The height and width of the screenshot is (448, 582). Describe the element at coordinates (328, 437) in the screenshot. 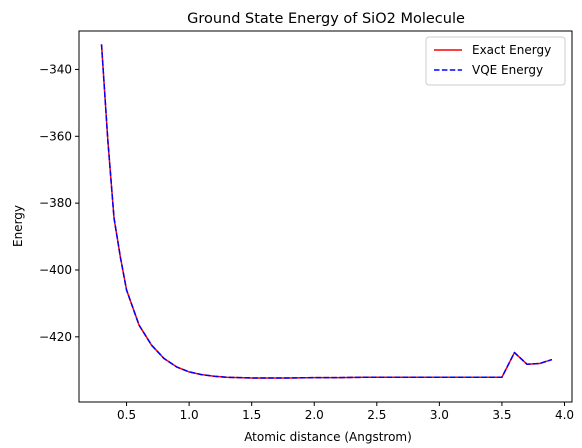

I see `x-axis-label: Atomic distance (Angstrom)` at that location.